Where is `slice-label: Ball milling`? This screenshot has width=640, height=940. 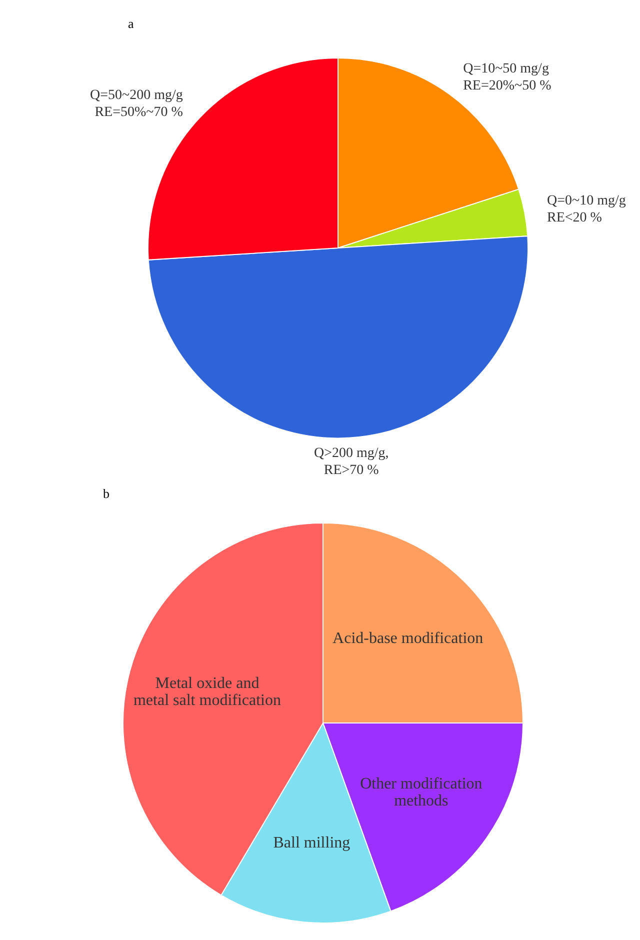 slice-label: Ball milling is located at coordinates (311, 843).